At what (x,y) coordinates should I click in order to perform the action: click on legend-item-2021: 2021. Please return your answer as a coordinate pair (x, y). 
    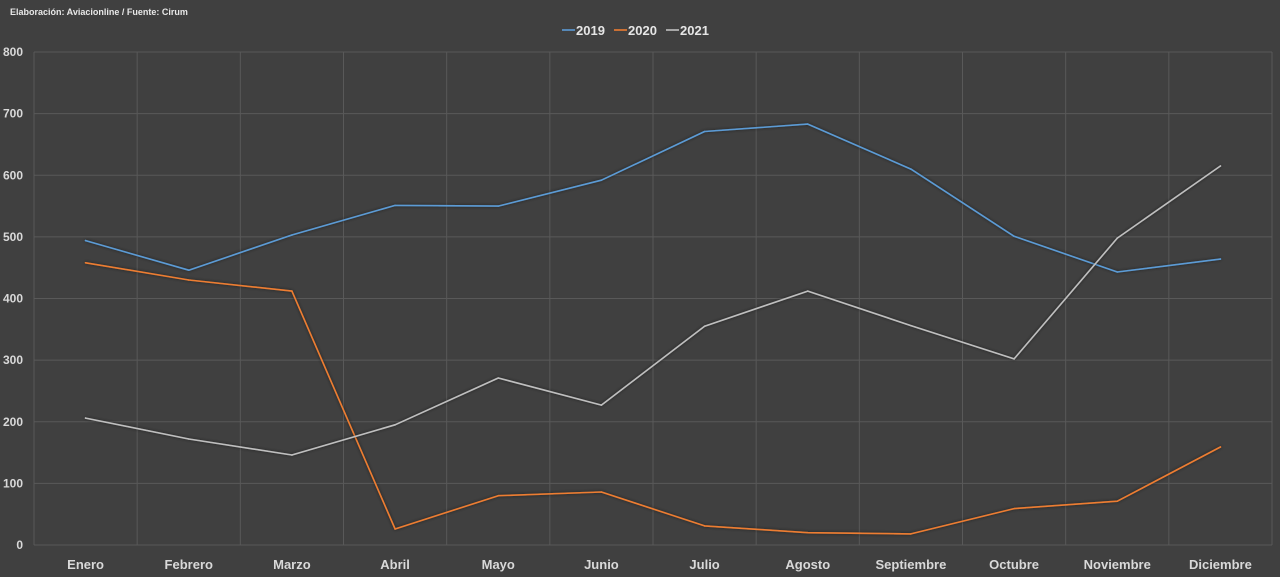
    Looking at the image, I should click on (687, 30).